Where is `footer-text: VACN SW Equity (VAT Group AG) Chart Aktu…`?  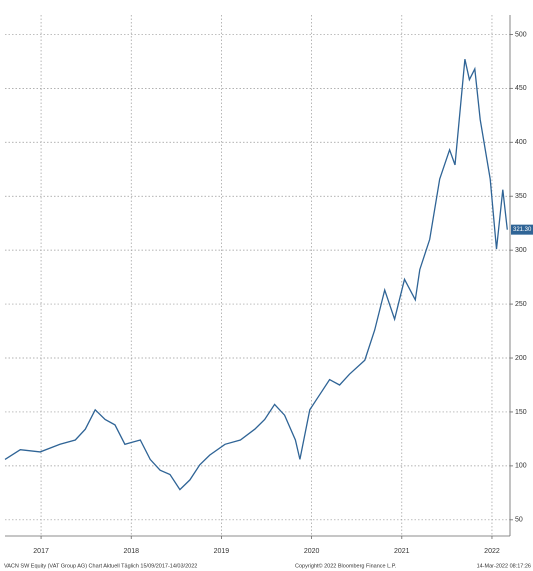
footer-text: VACN SW Equity (VAT Group AG) Chart Aktu… is located at coordinates (100, 566).